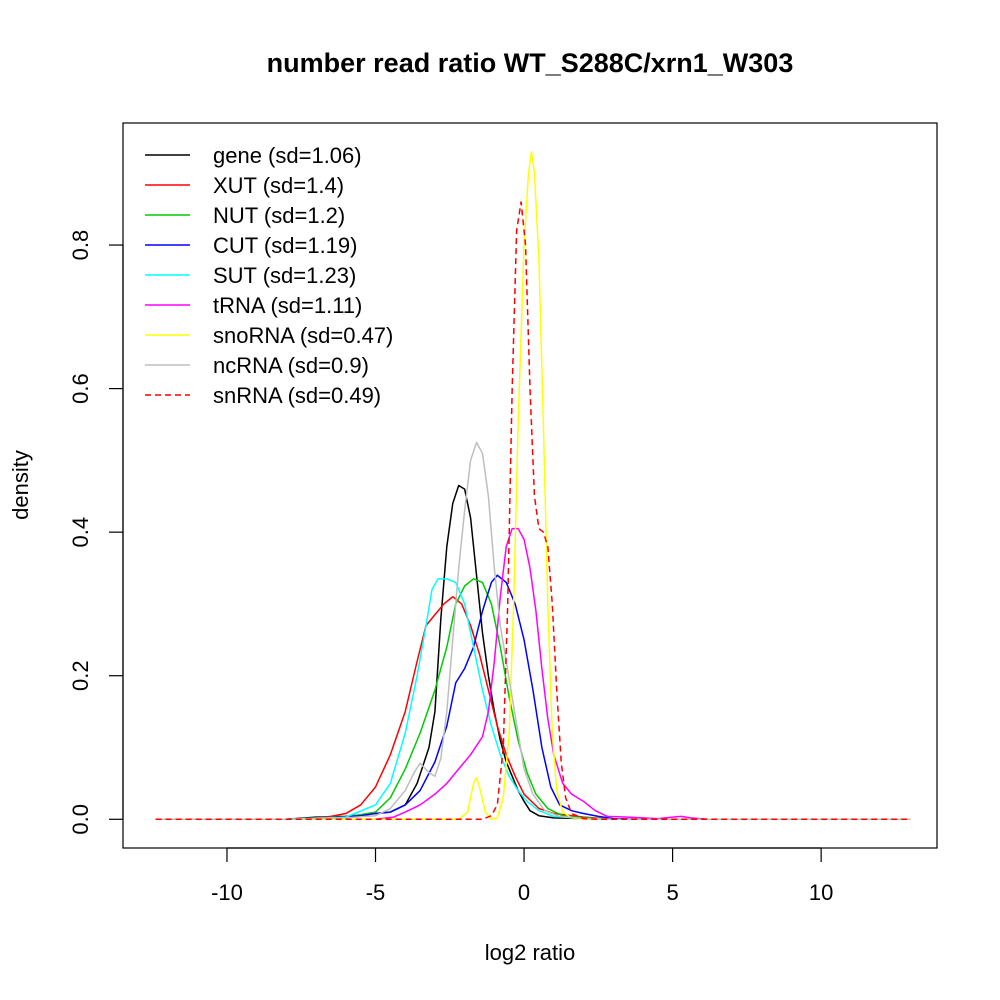  I want to click on legend-label: ncRNA (sd=0.9), so click(291, 365).